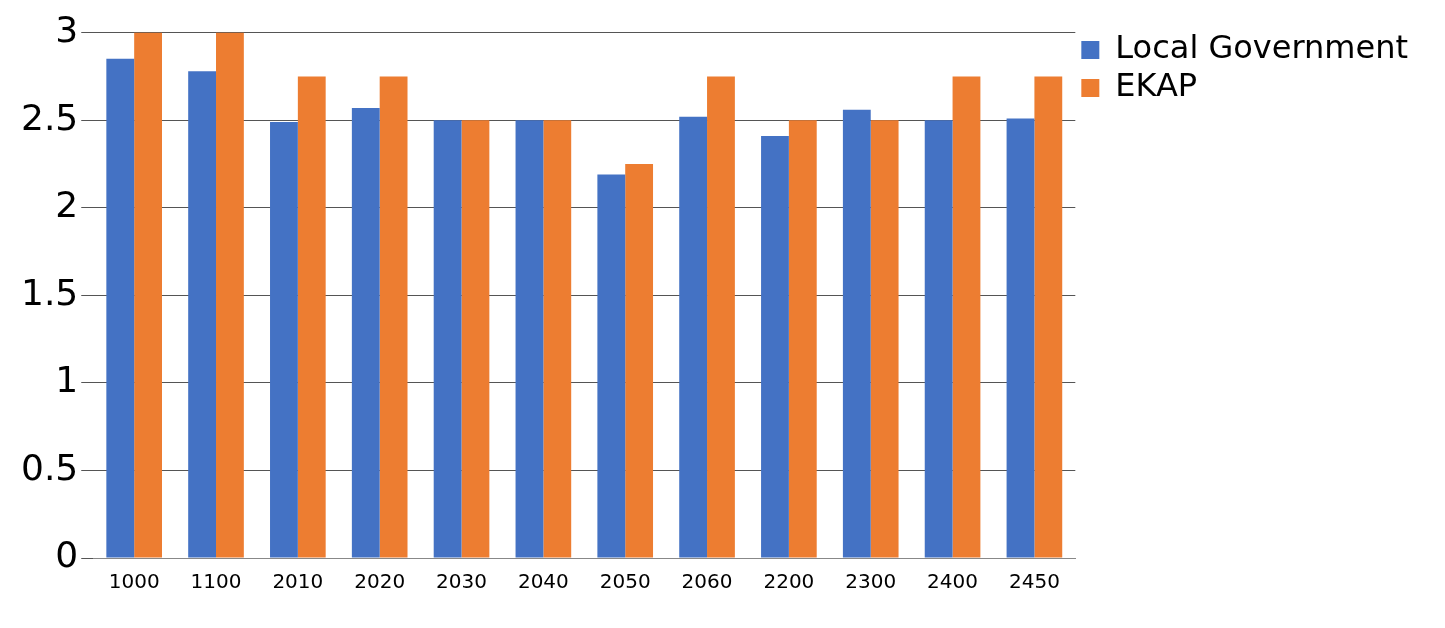  I want to click on x-tick-label: 2300, so click(871, 581).